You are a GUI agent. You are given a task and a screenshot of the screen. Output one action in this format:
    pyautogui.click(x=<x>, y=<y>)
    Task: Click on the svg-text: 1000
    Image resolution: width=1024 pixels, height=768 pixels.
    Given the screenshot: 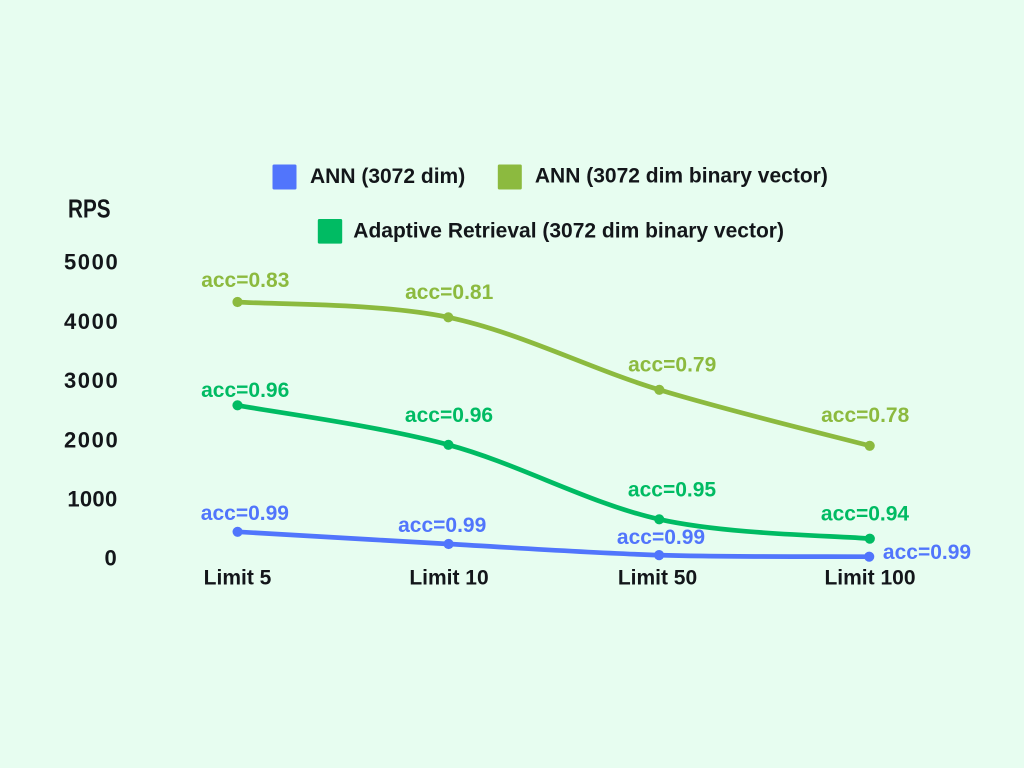 What is the action you would take?
    pyautogui.click(x=92, y=499)
    